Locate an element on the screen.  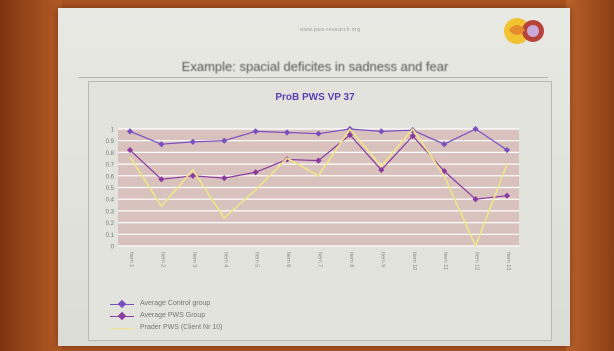
y-tick-label: 0.5 is located at coordinates (110, 189).